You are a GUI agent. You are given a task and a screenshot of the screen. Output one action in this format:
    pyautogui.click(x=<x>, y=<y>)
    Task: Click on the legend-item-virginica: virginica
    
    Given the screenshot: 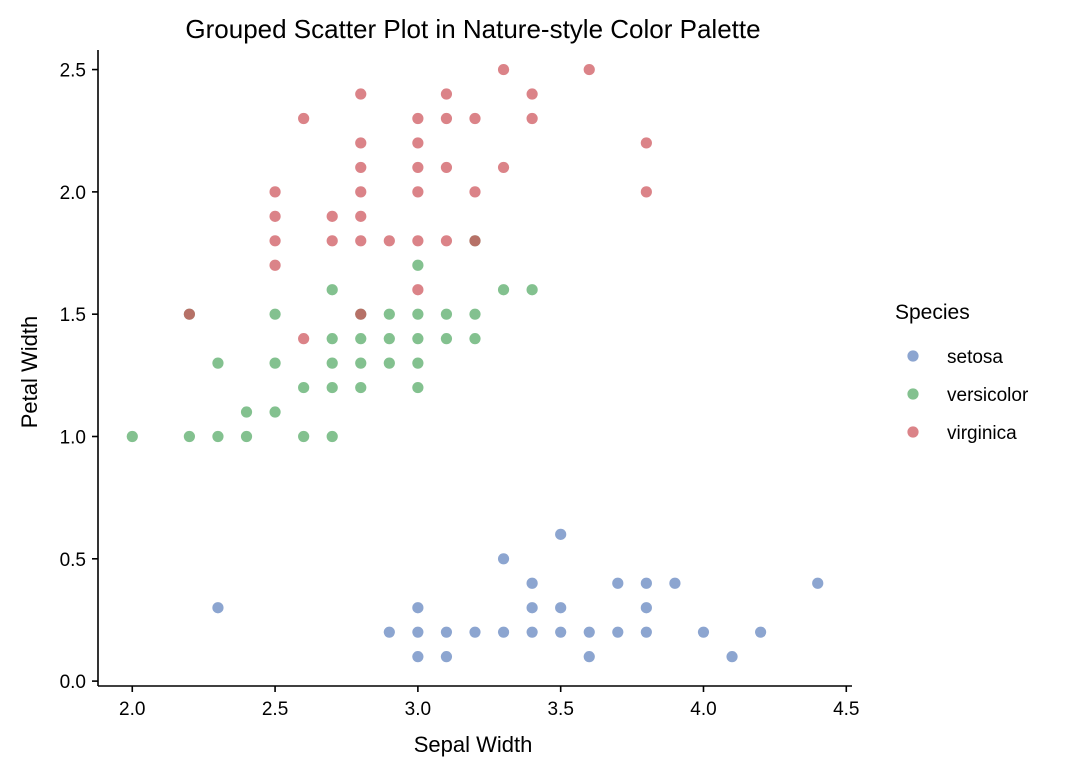 What is the action you would take?
    pyautogui.click(x=962, y=433)
    